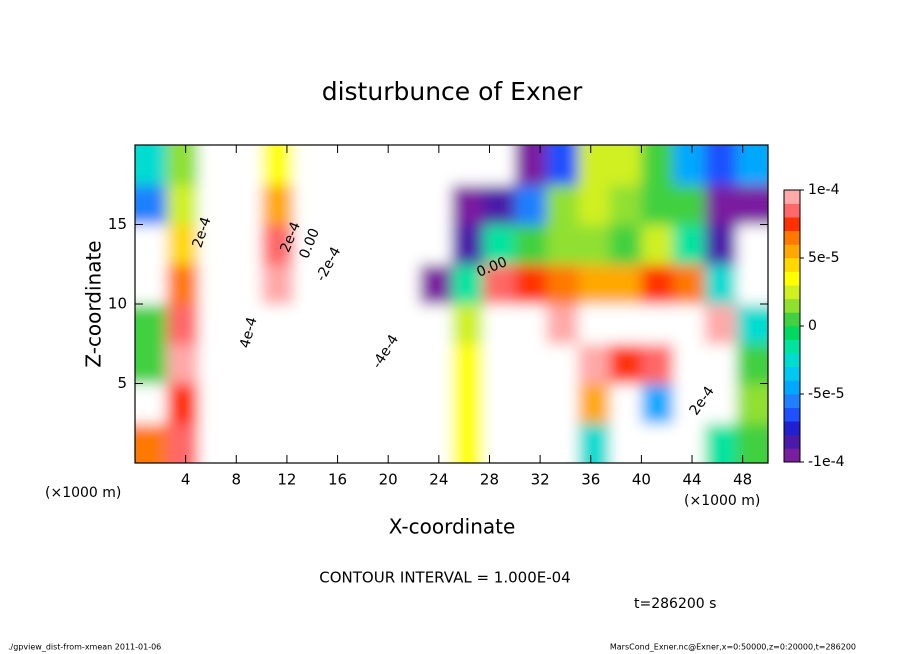 This screenshot has height=654, width=904. Describe the element at coordinates (84, 647) in the screenshot. I see `footer-left: ./gpview_dist-from-xmean 2011-01-06` at that location.